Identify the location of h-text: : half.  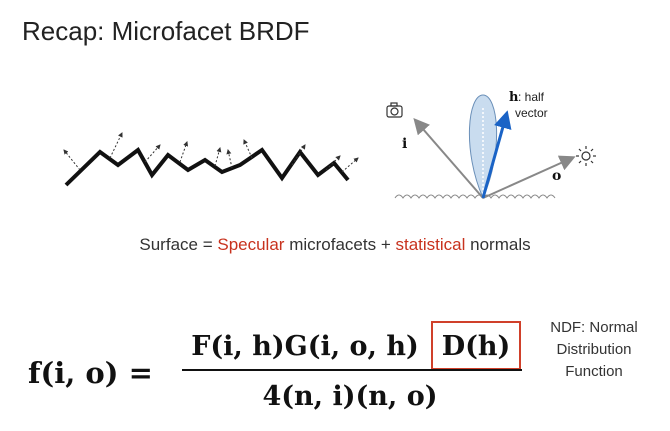
(531, 97).